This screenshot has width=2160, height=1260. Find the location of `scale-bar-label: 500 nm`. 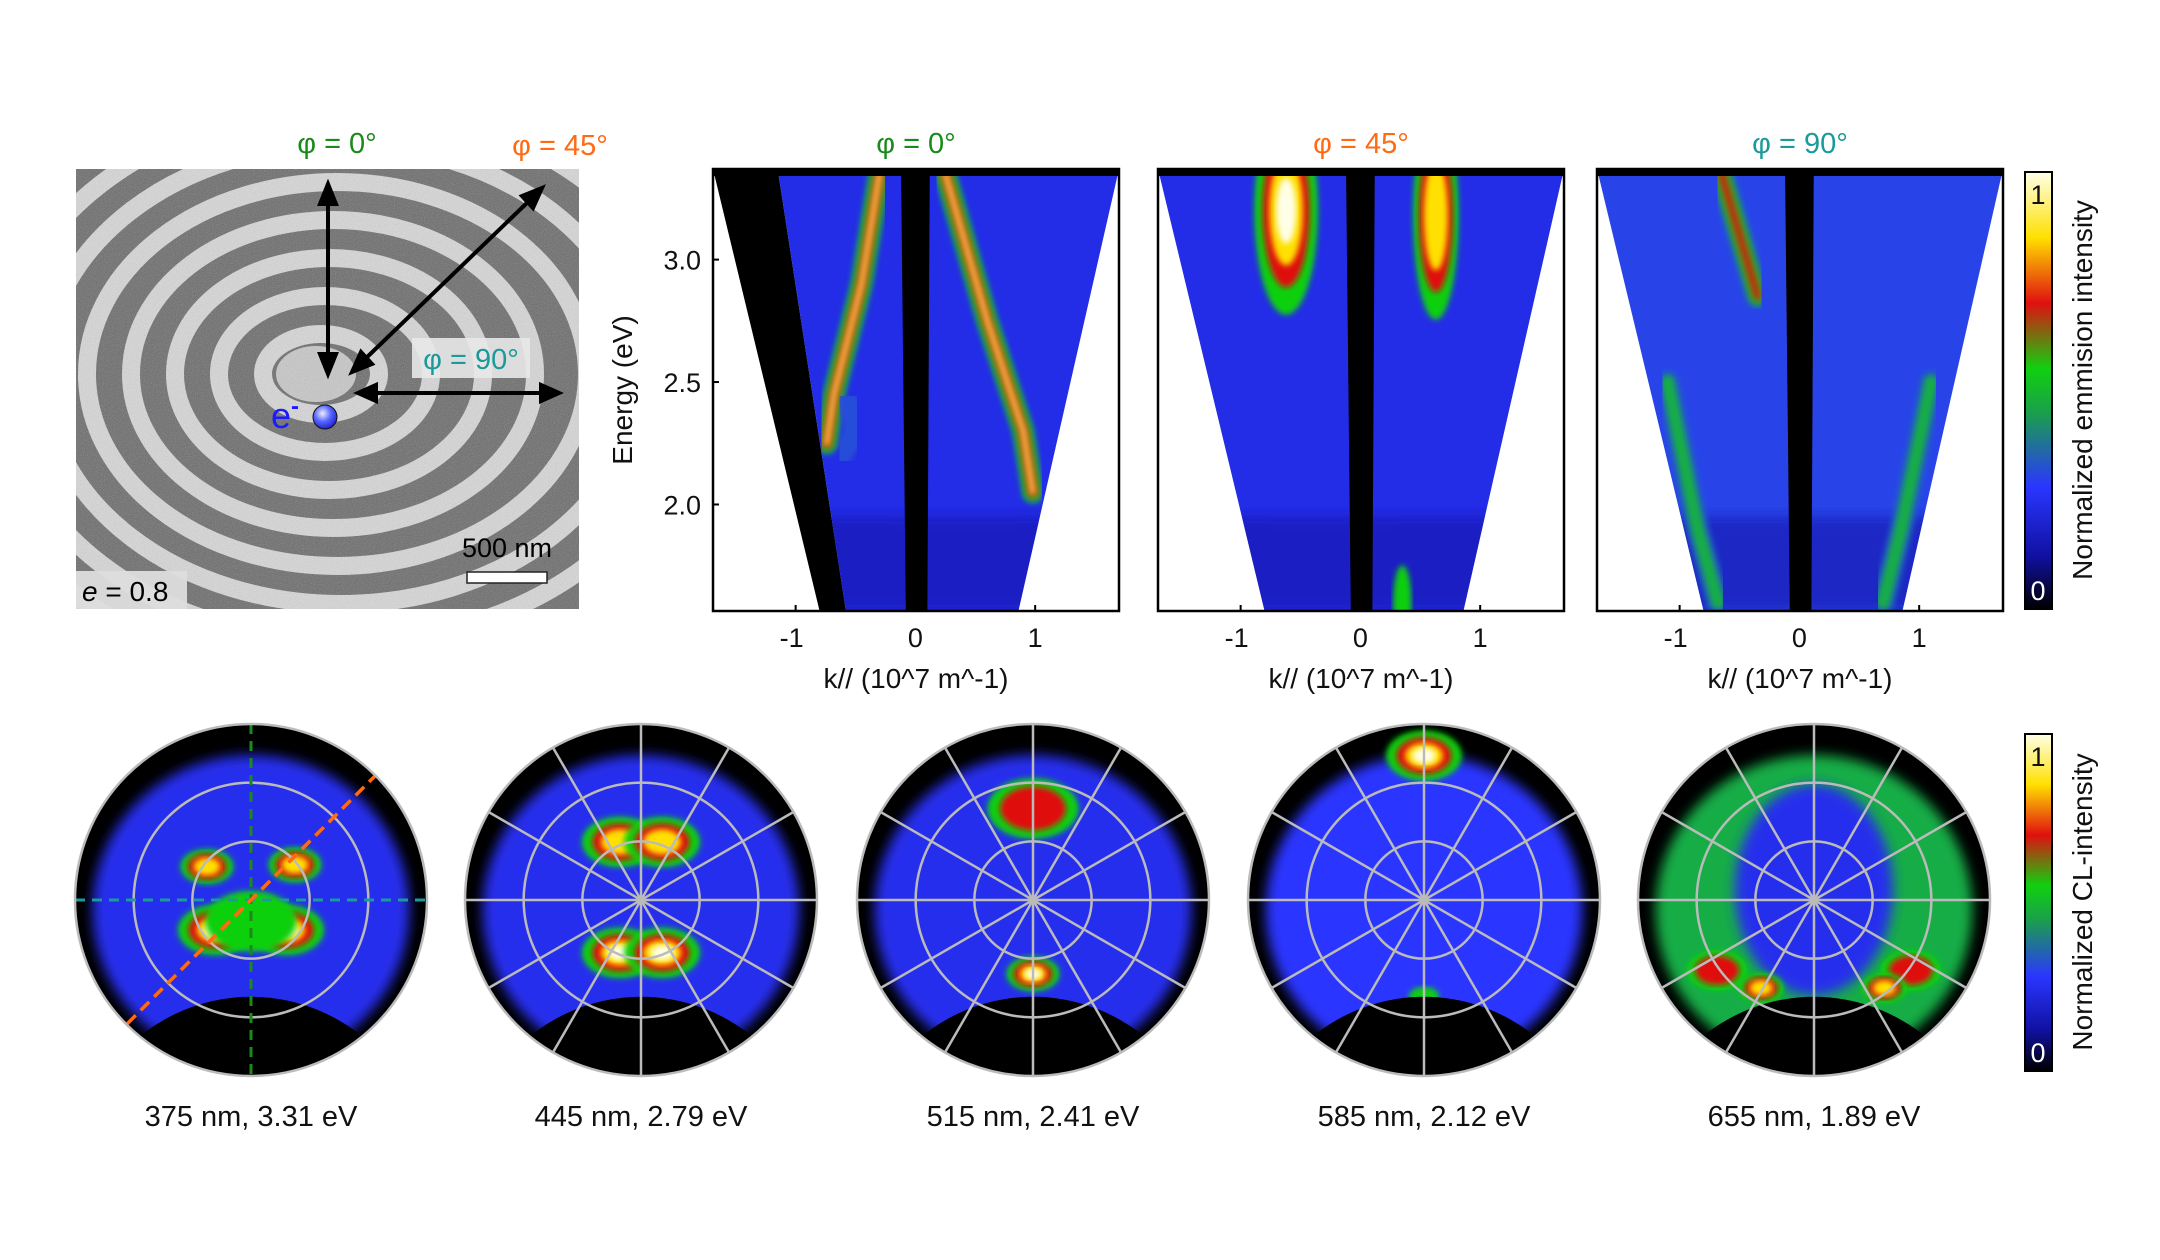

scale-bar-label: 500 nm is located at coordinates (507, 548).